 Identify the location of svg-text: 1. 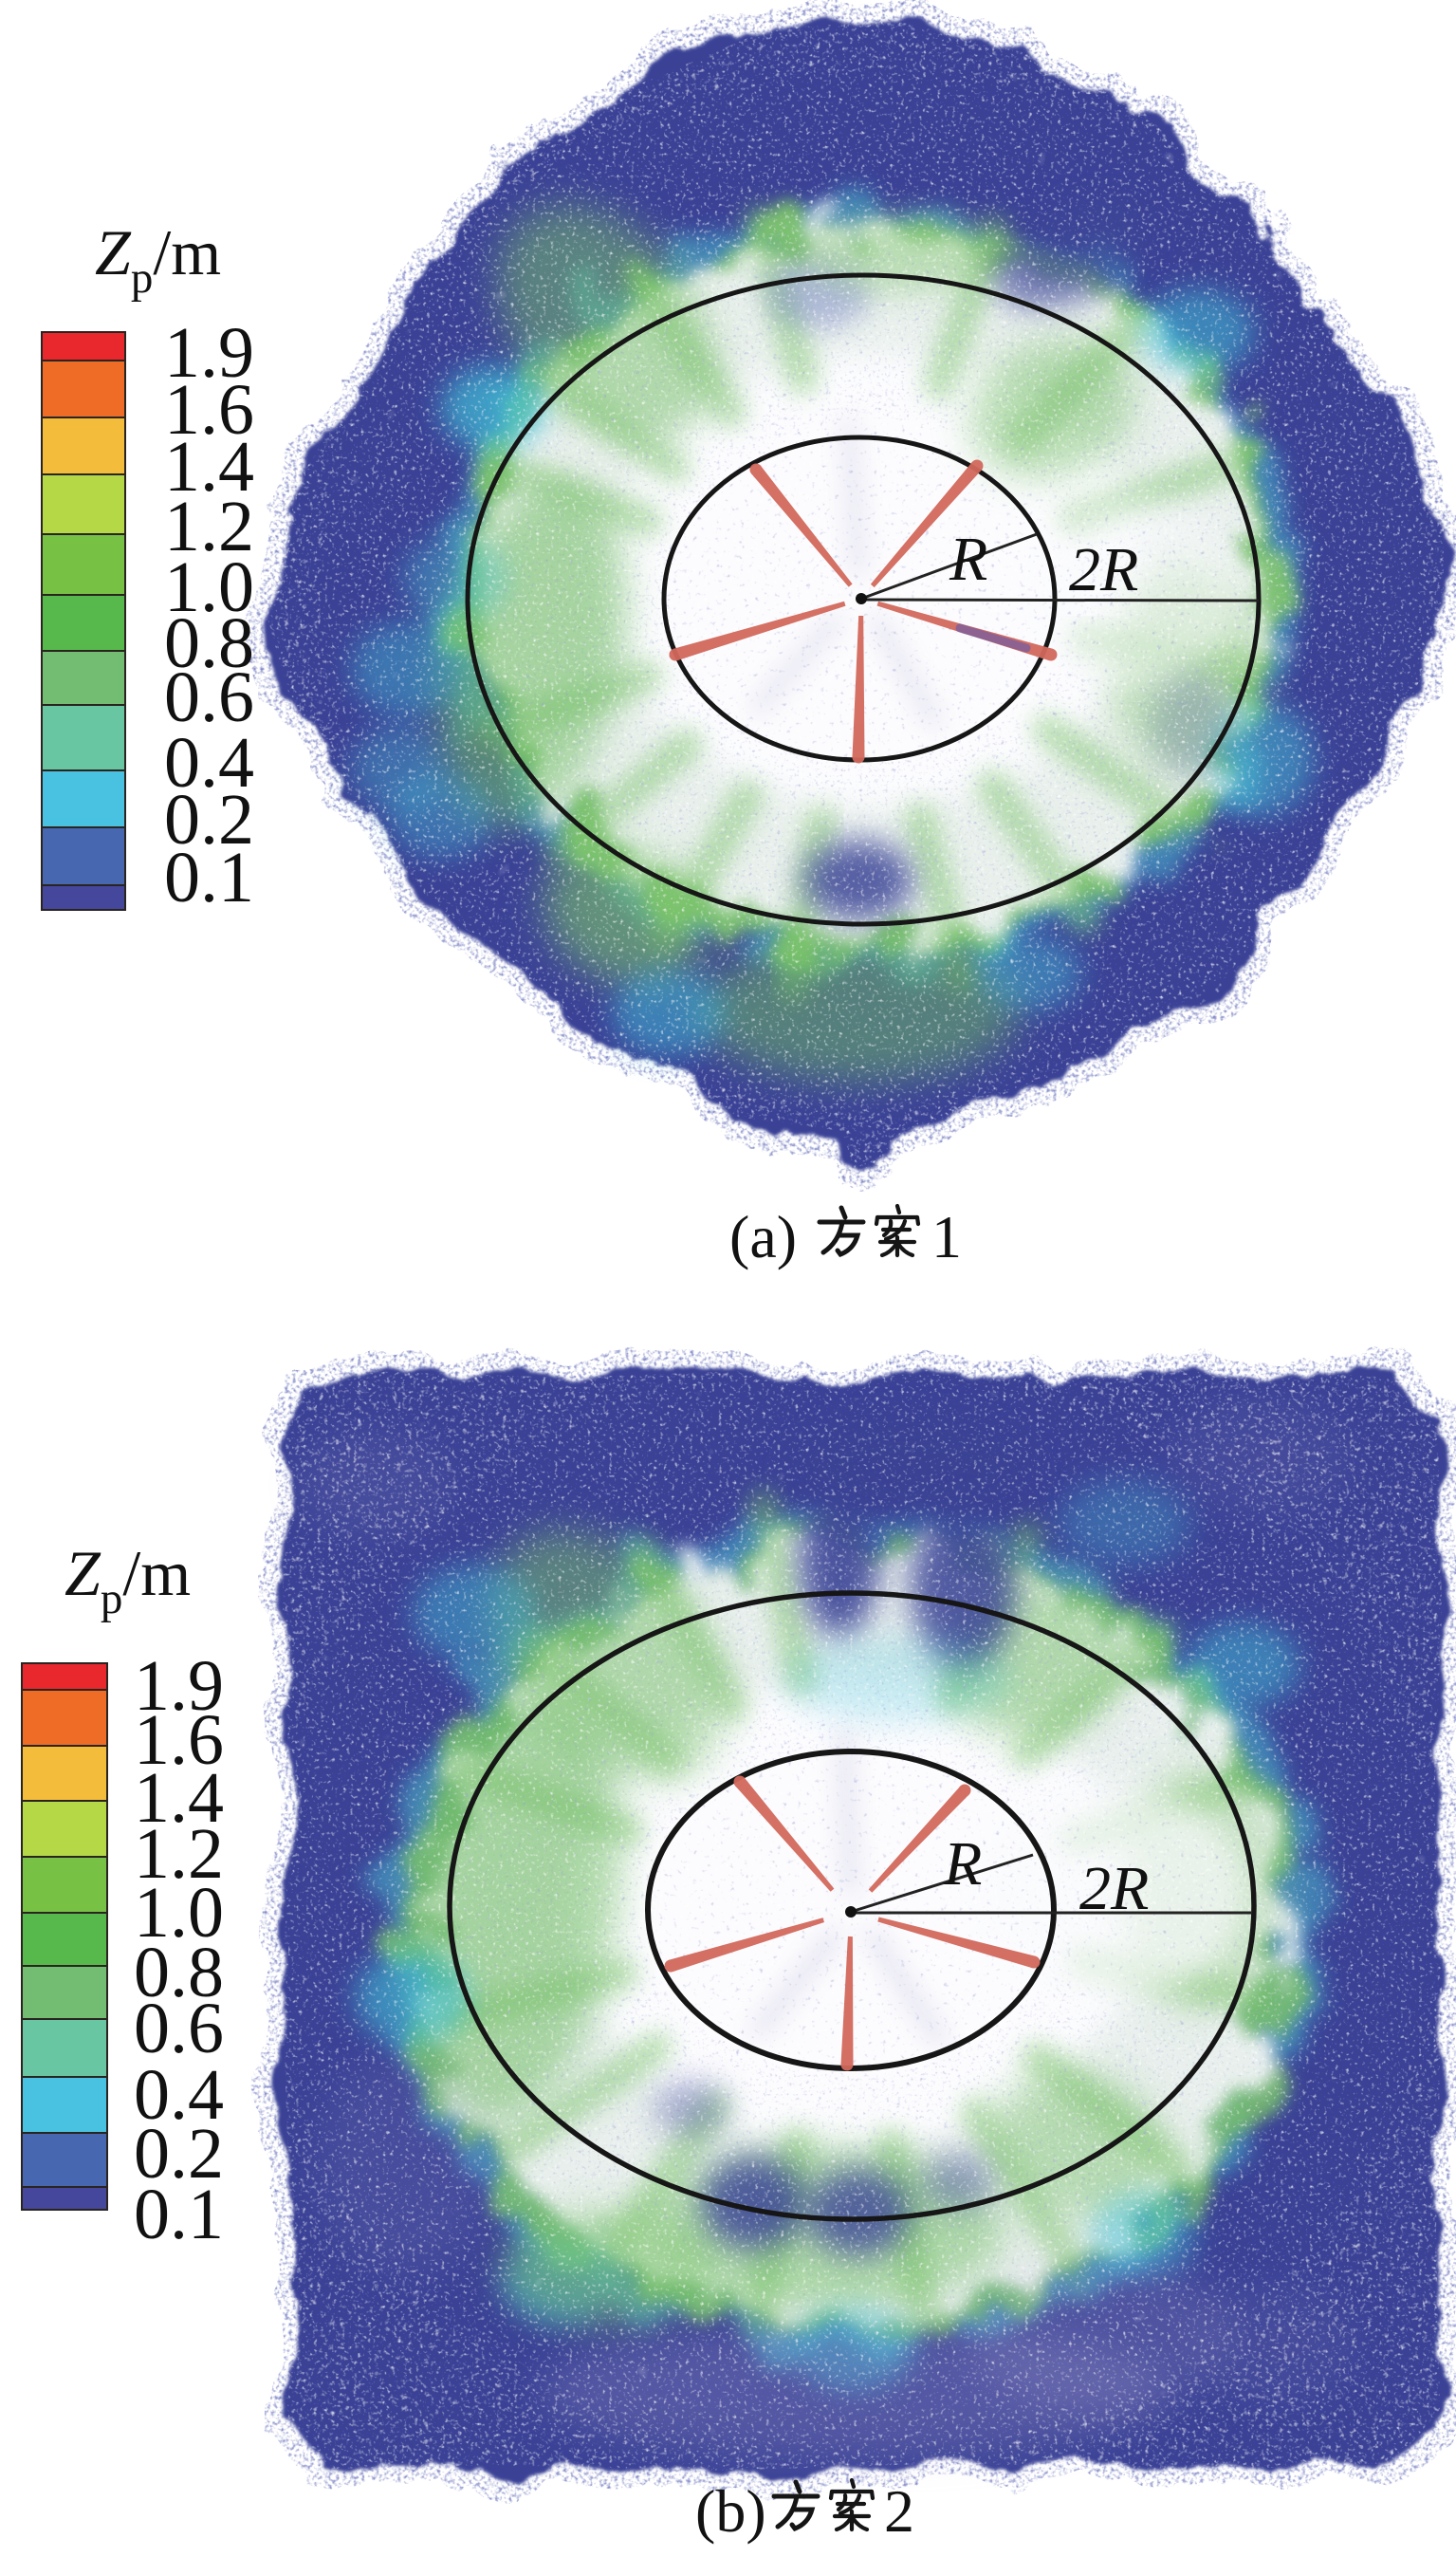
(947, 1236).